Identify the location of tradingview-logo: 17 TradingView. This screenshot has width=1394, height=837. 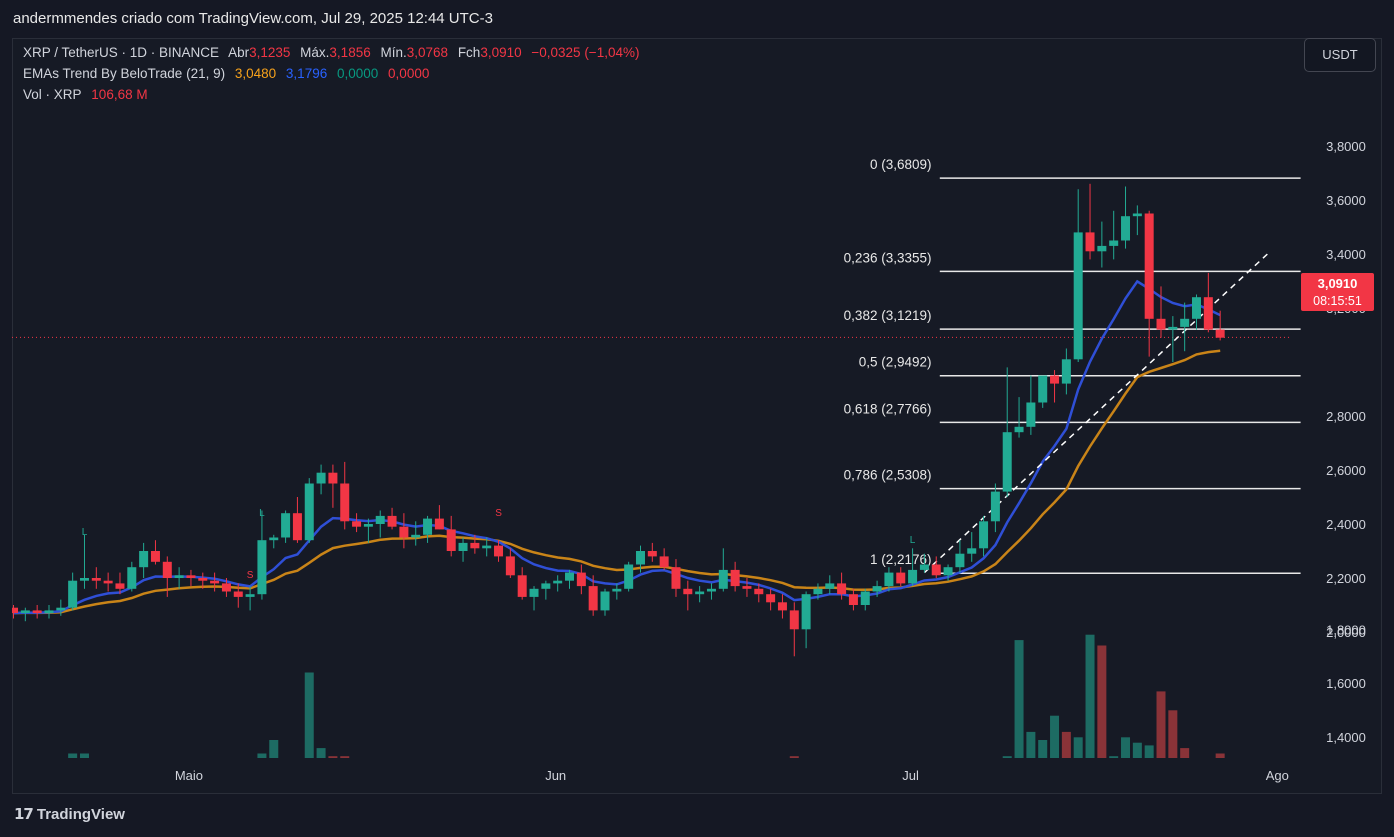
(69, 814).